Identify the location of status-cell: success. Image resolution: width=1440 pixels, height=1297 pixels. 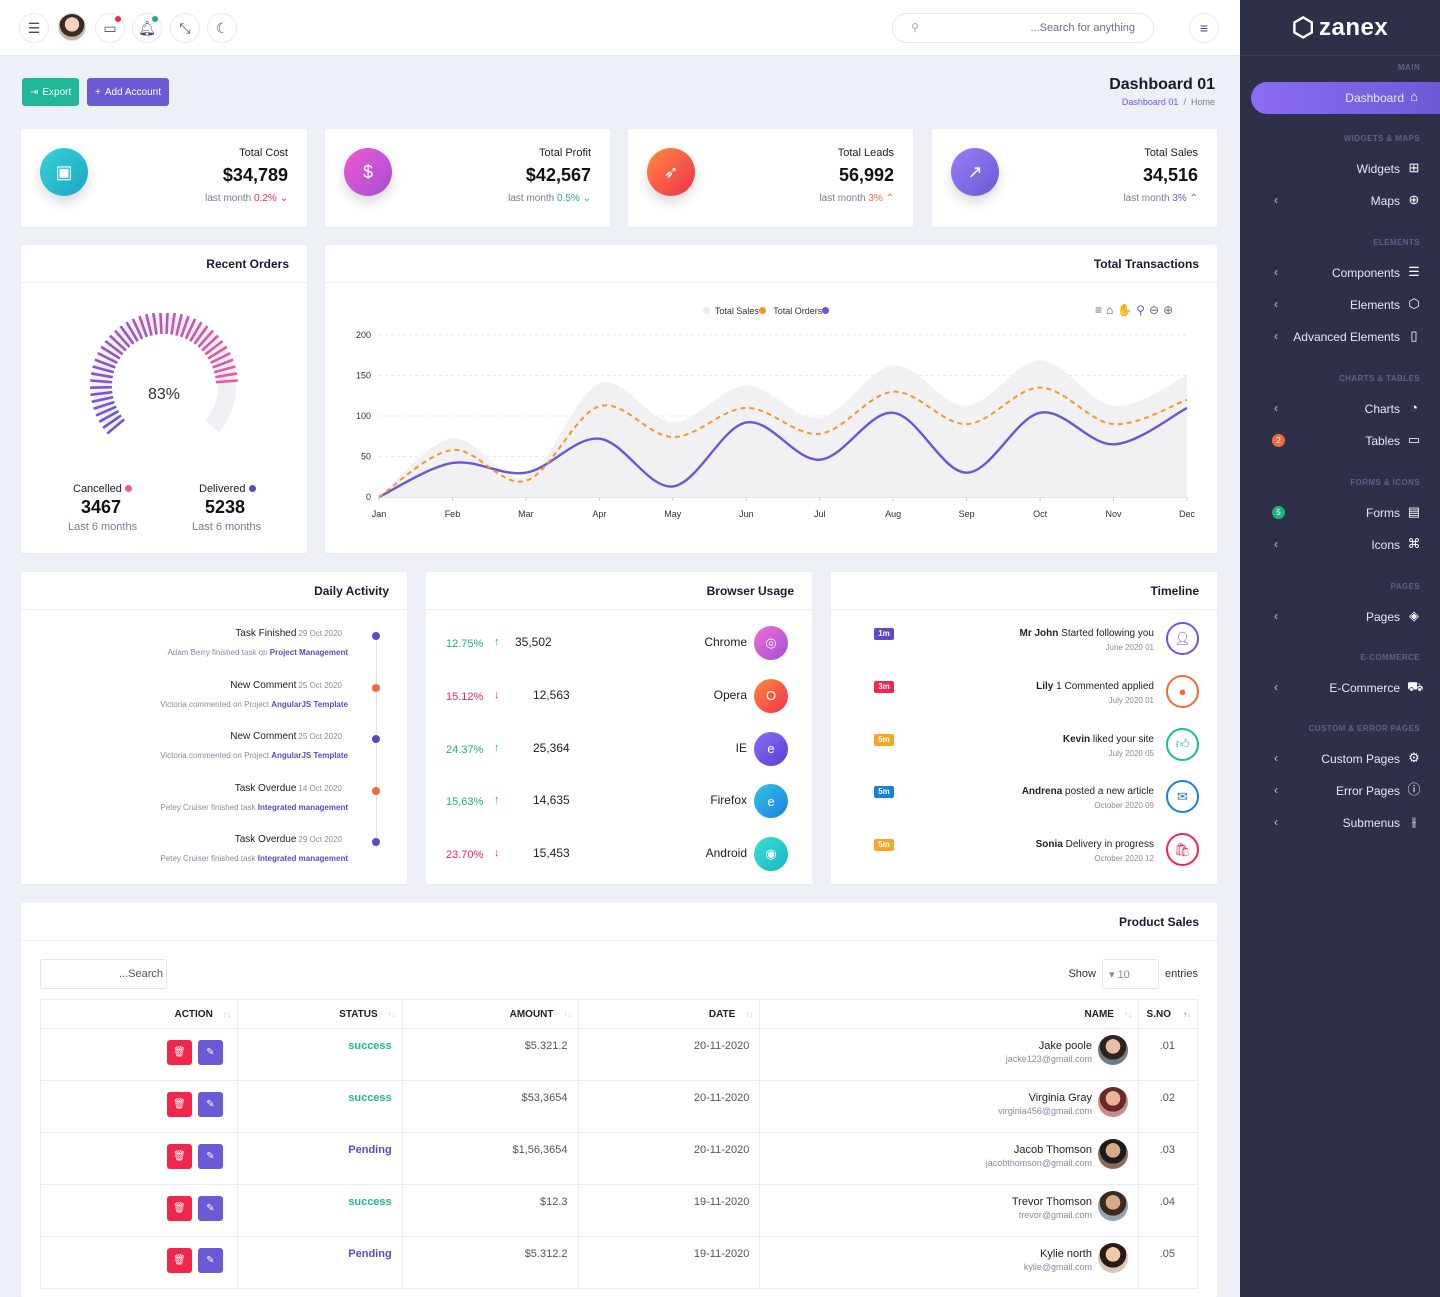
(319, 1210).